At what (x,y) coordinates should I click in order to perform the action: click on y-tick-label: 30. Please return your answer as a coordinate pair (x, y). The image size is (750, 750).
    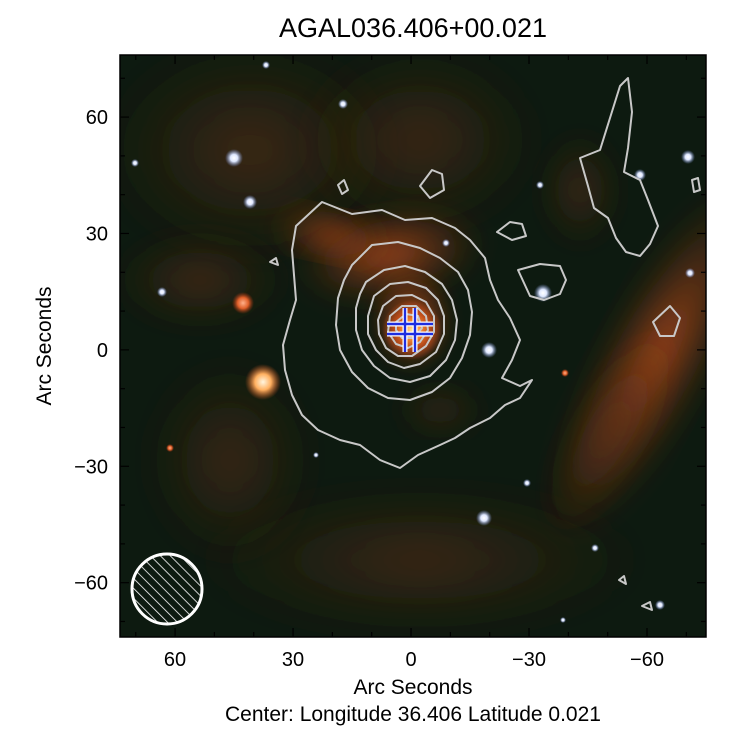
    Looking at the image, I should click on (97, 234).